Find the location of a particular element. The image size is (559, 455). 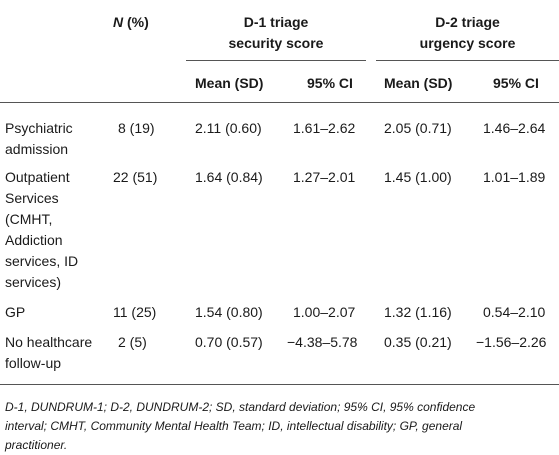

footnote-line: practitioner. is located at coordinates (36, 445).